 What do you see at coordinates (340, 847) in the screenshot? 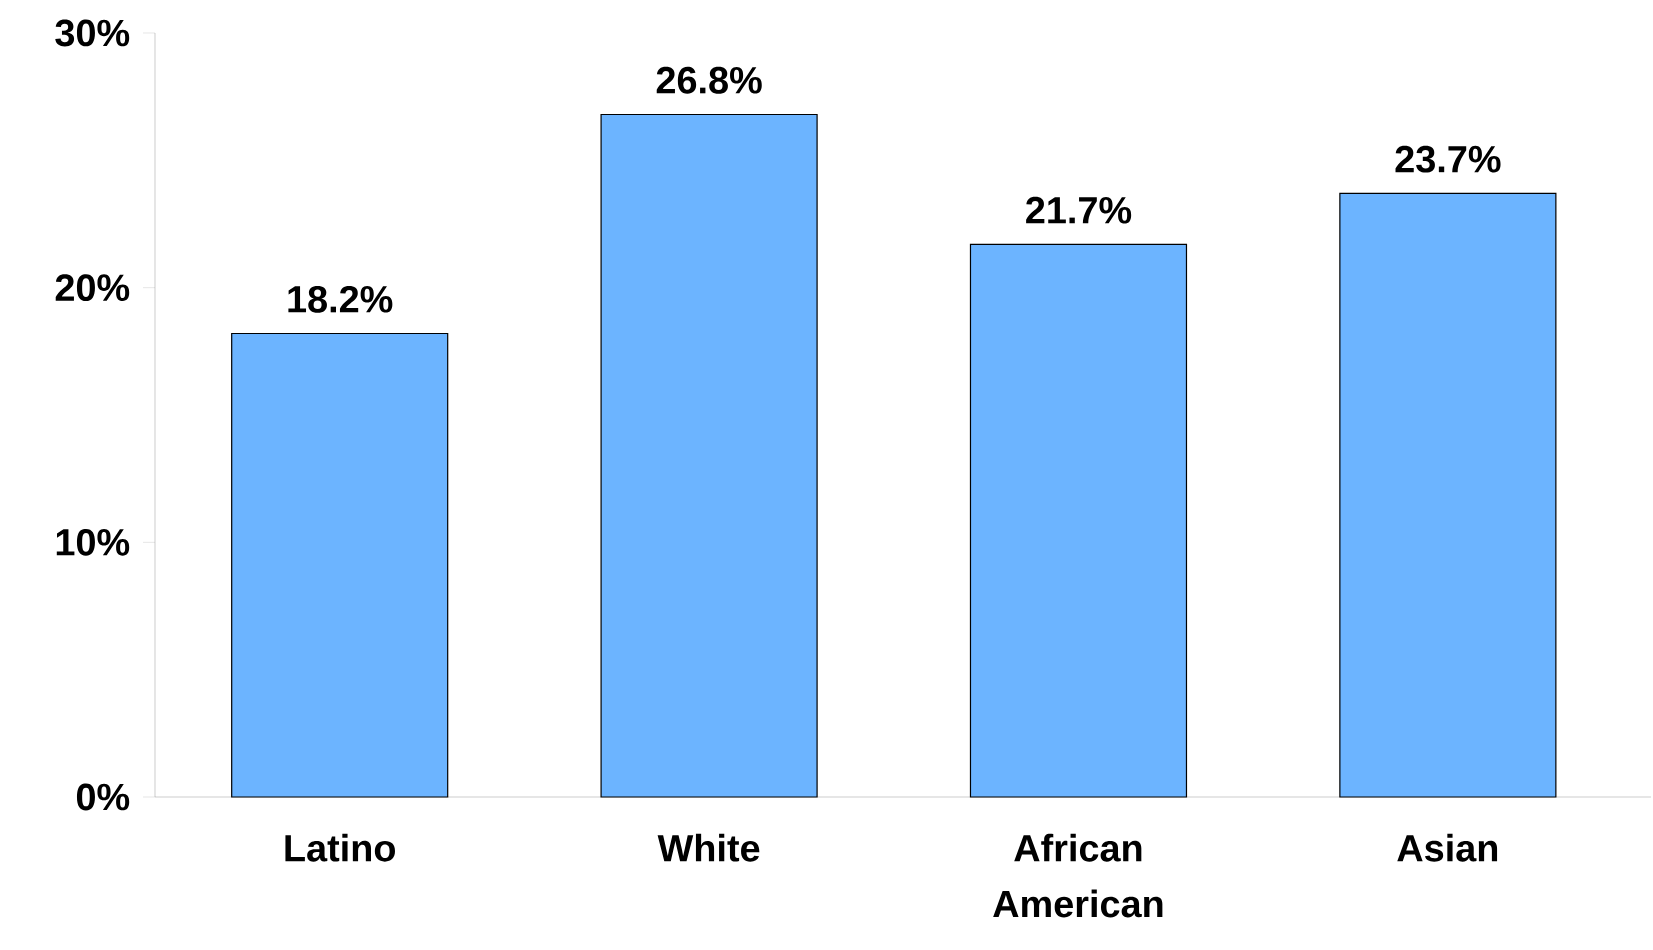
I see `x-tick-label: Latino` at bounding box center [340, 847].